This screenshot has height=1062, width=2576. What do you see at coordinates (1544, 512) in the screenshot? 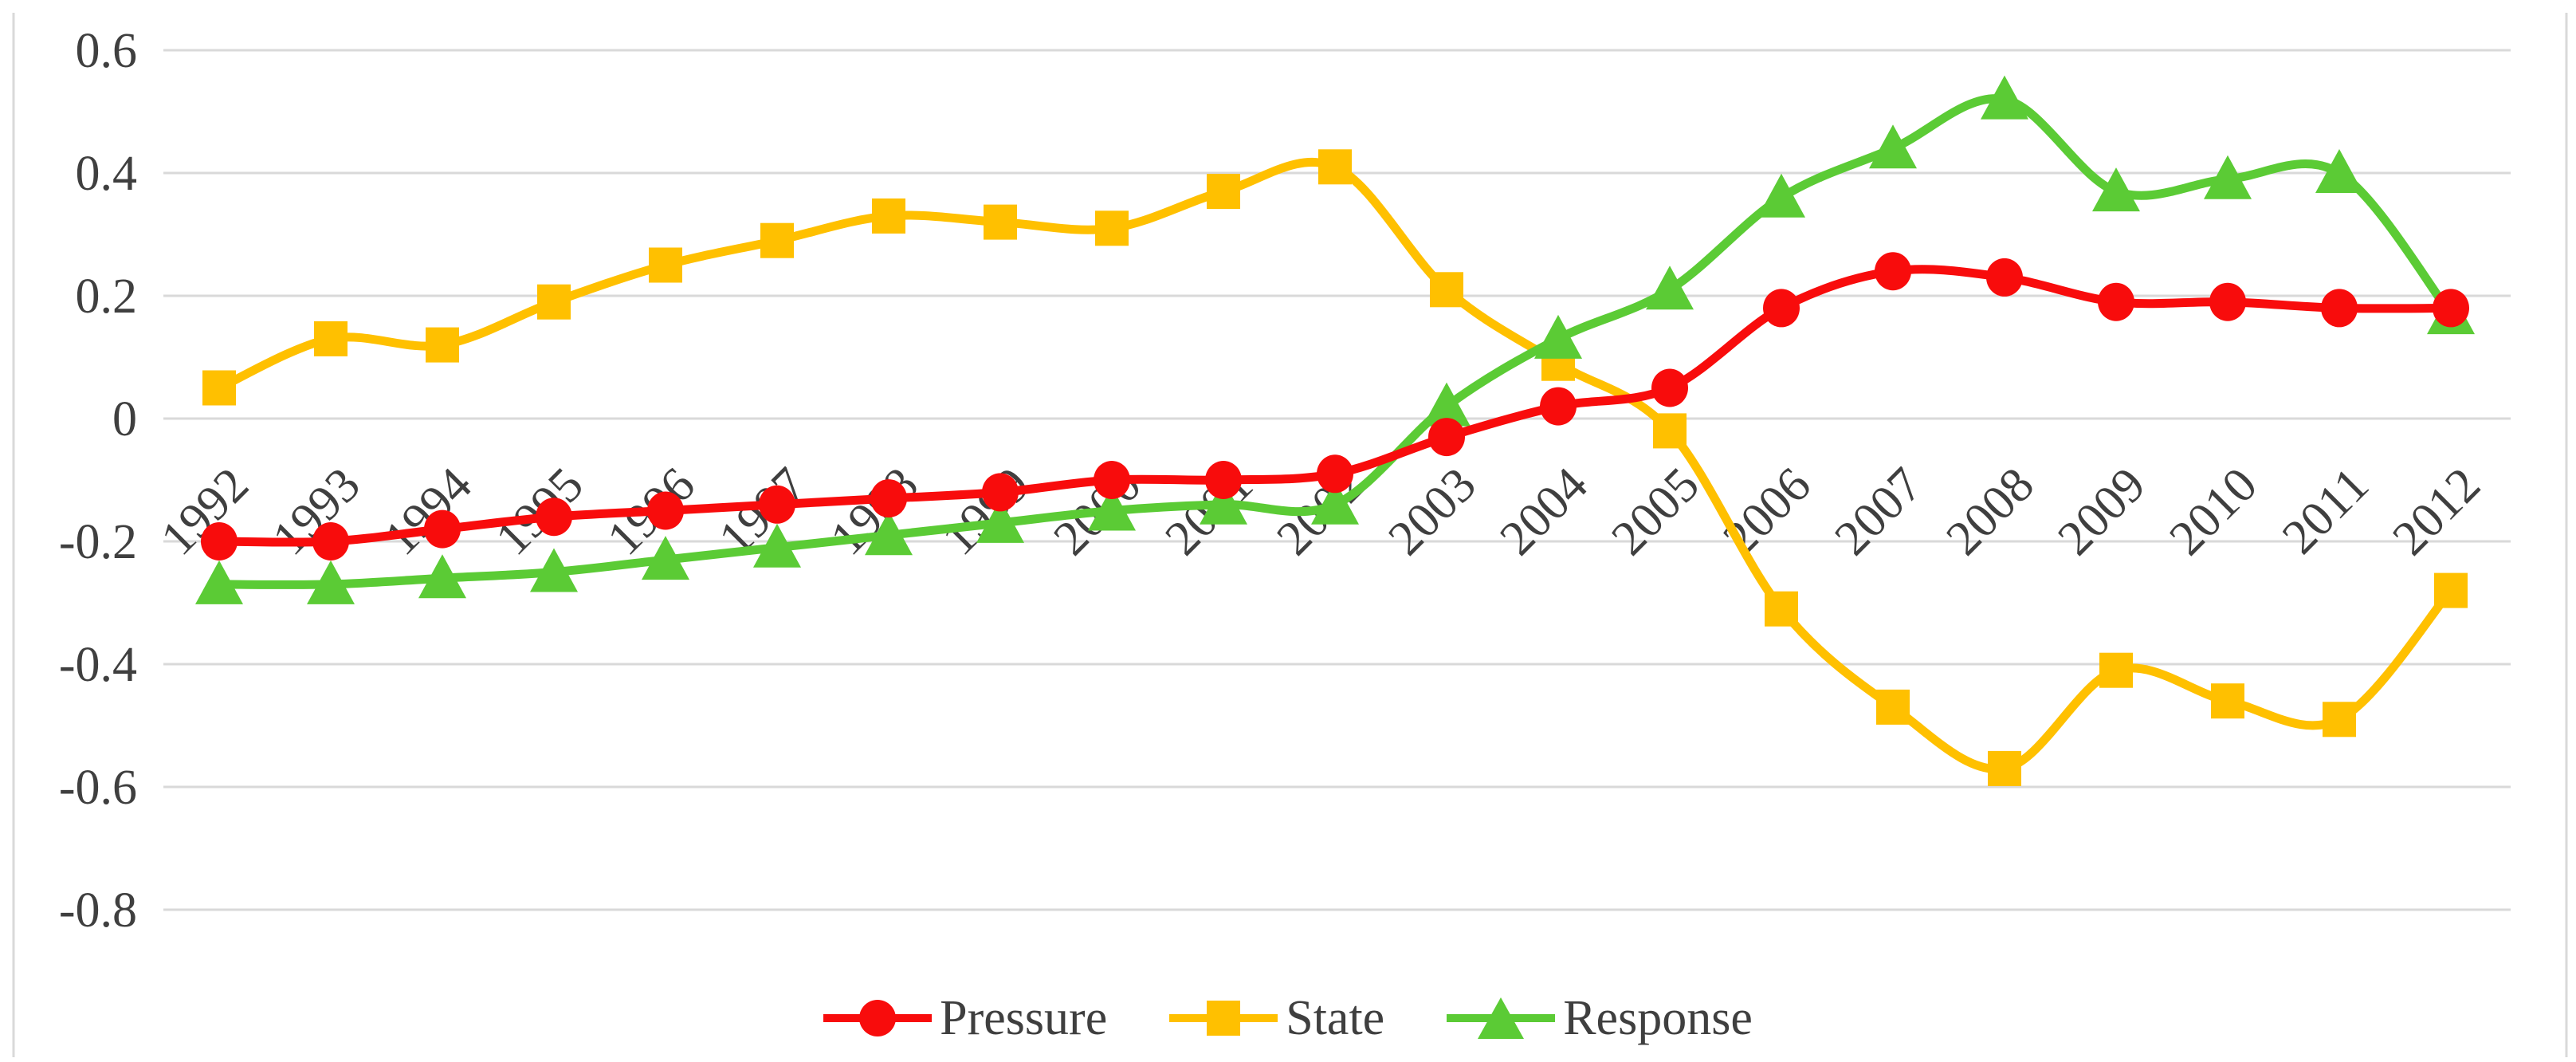
I see `x-year-label: 2004` at bounding box center [1544, 512].